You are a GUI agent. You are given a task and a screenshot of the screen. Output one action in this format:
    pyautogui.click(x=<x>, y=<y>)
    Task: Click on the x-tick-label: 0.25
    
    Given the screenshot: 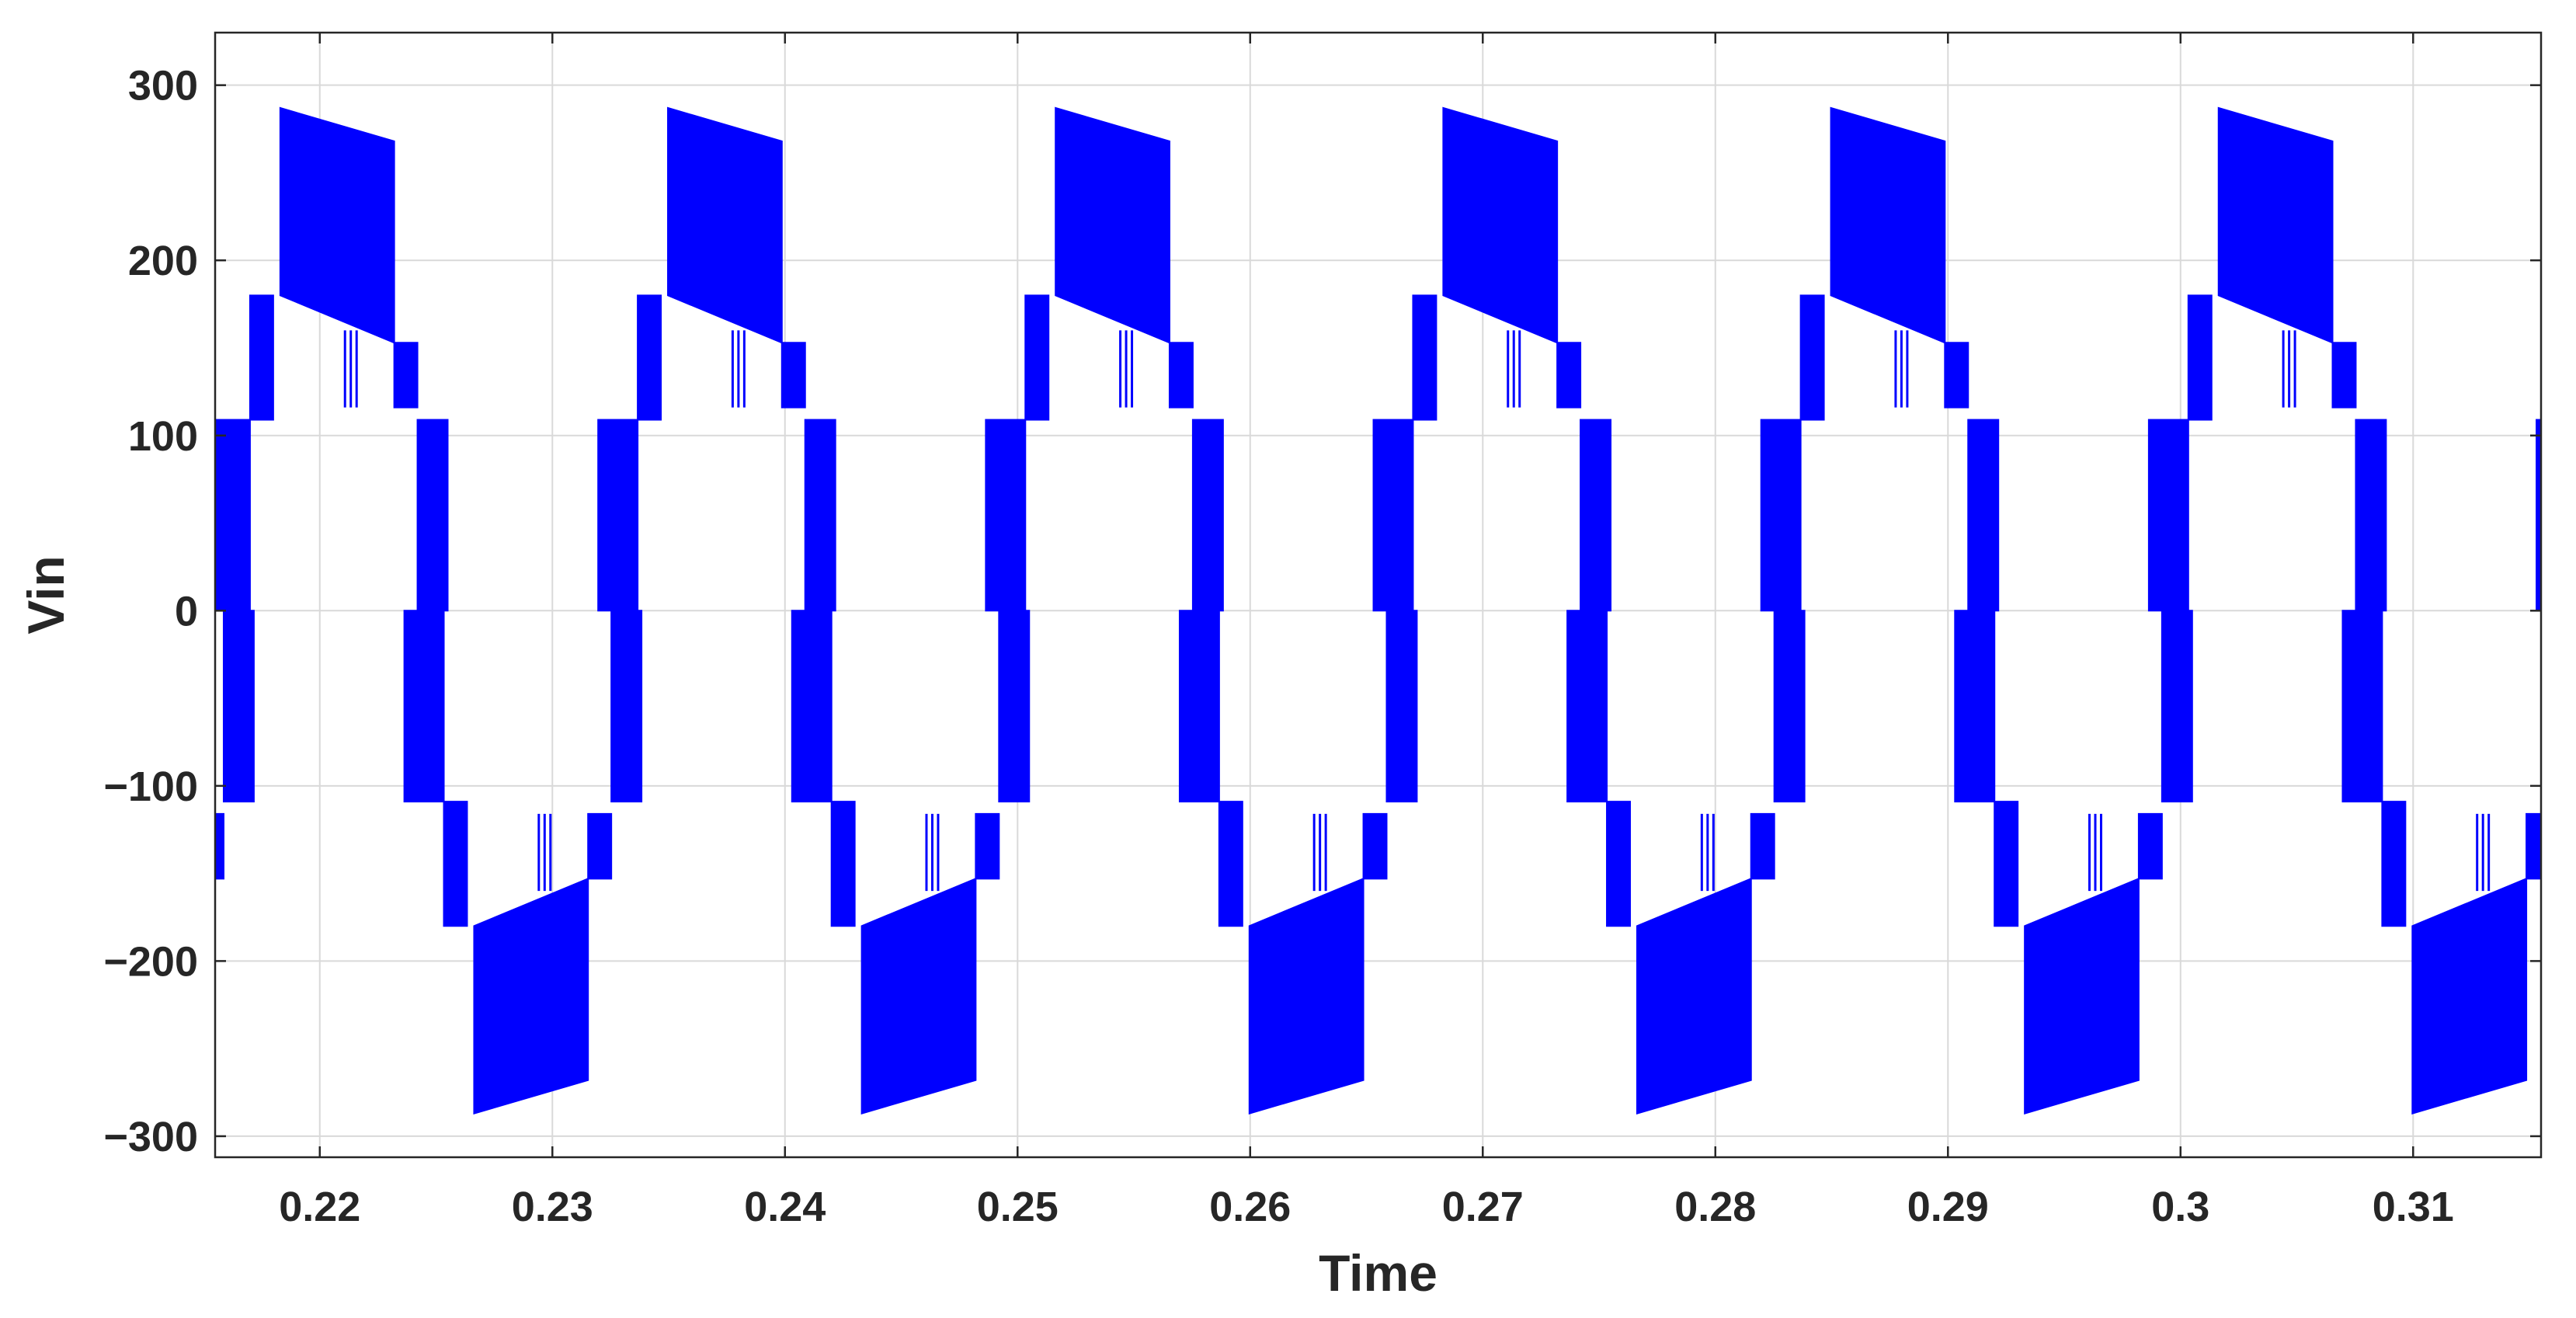 What is the action you would take?
    pyautogui.click(x=1018, y=1207)
    